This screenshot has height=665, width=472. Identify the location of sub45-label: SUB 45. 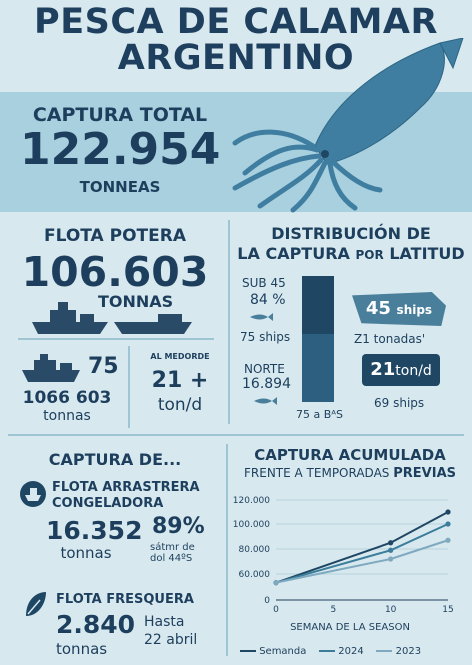
(264, 283).